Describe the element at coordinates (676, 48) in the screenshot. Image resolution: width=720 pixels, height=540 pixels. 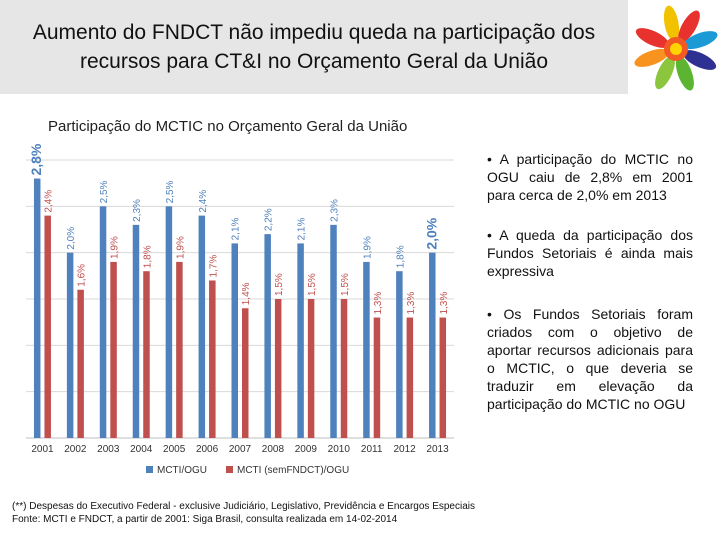
I see `colorful-hands-icon` at that location.